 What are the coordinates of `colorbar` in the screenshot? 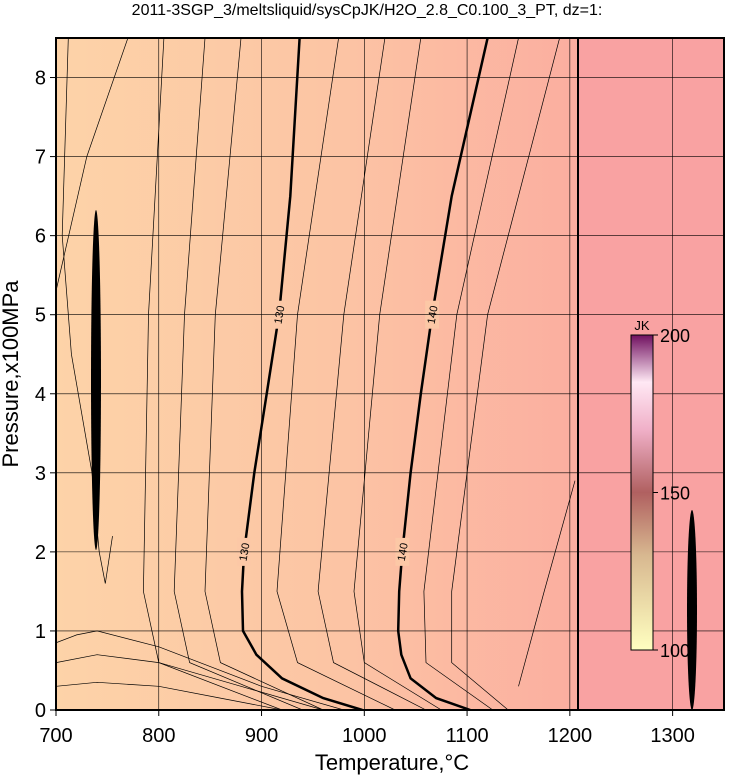 It's located at (642, 492).